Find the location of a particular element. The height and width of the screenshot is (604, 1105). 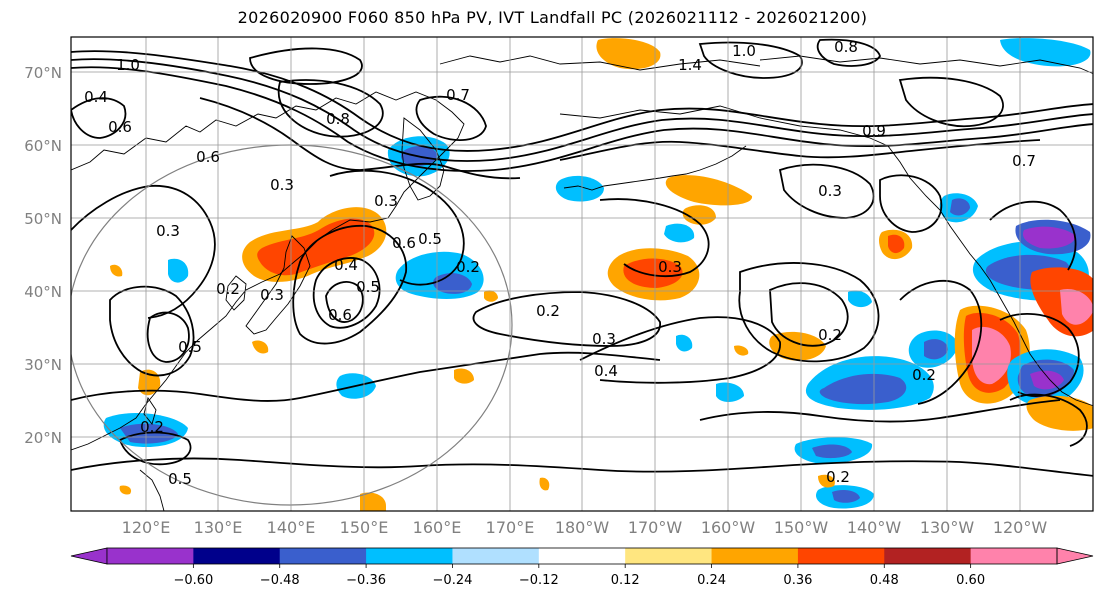

colorbar-tick-label: −0.36 is located at coordinates (366, 580).